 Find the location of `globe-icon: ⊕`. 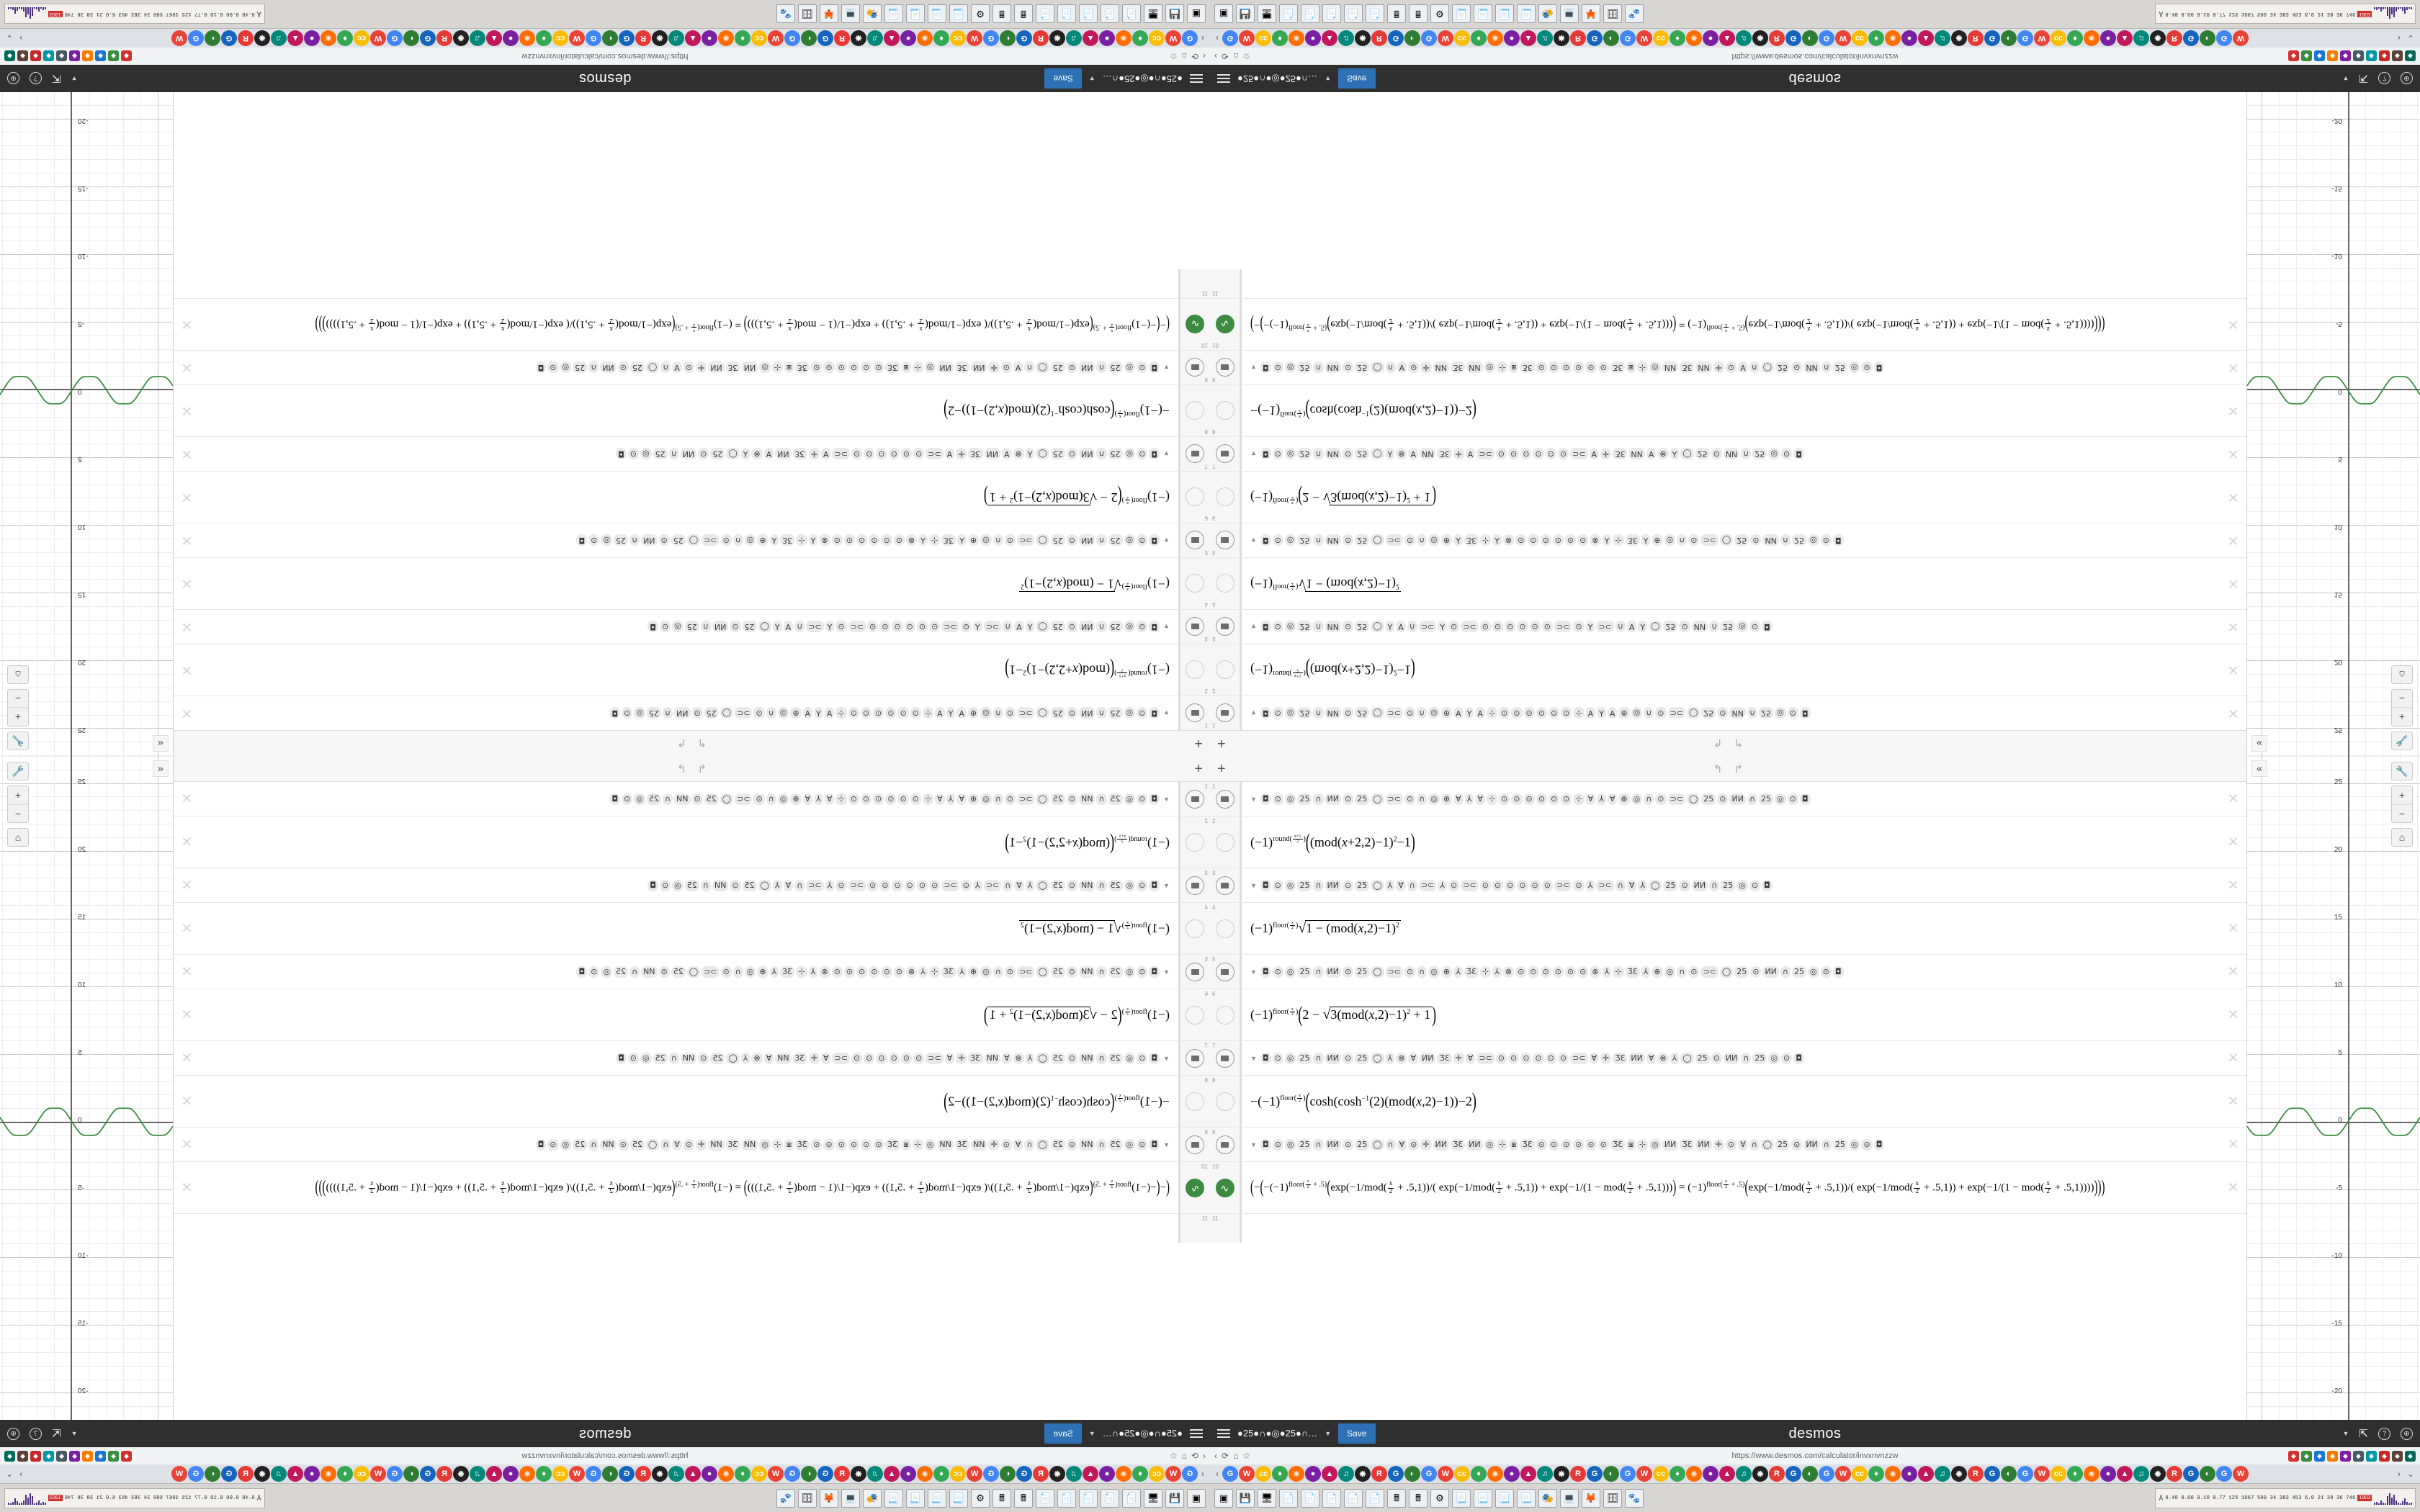

globe-icon: ⊕ is located at coordinates (2407, 1433).